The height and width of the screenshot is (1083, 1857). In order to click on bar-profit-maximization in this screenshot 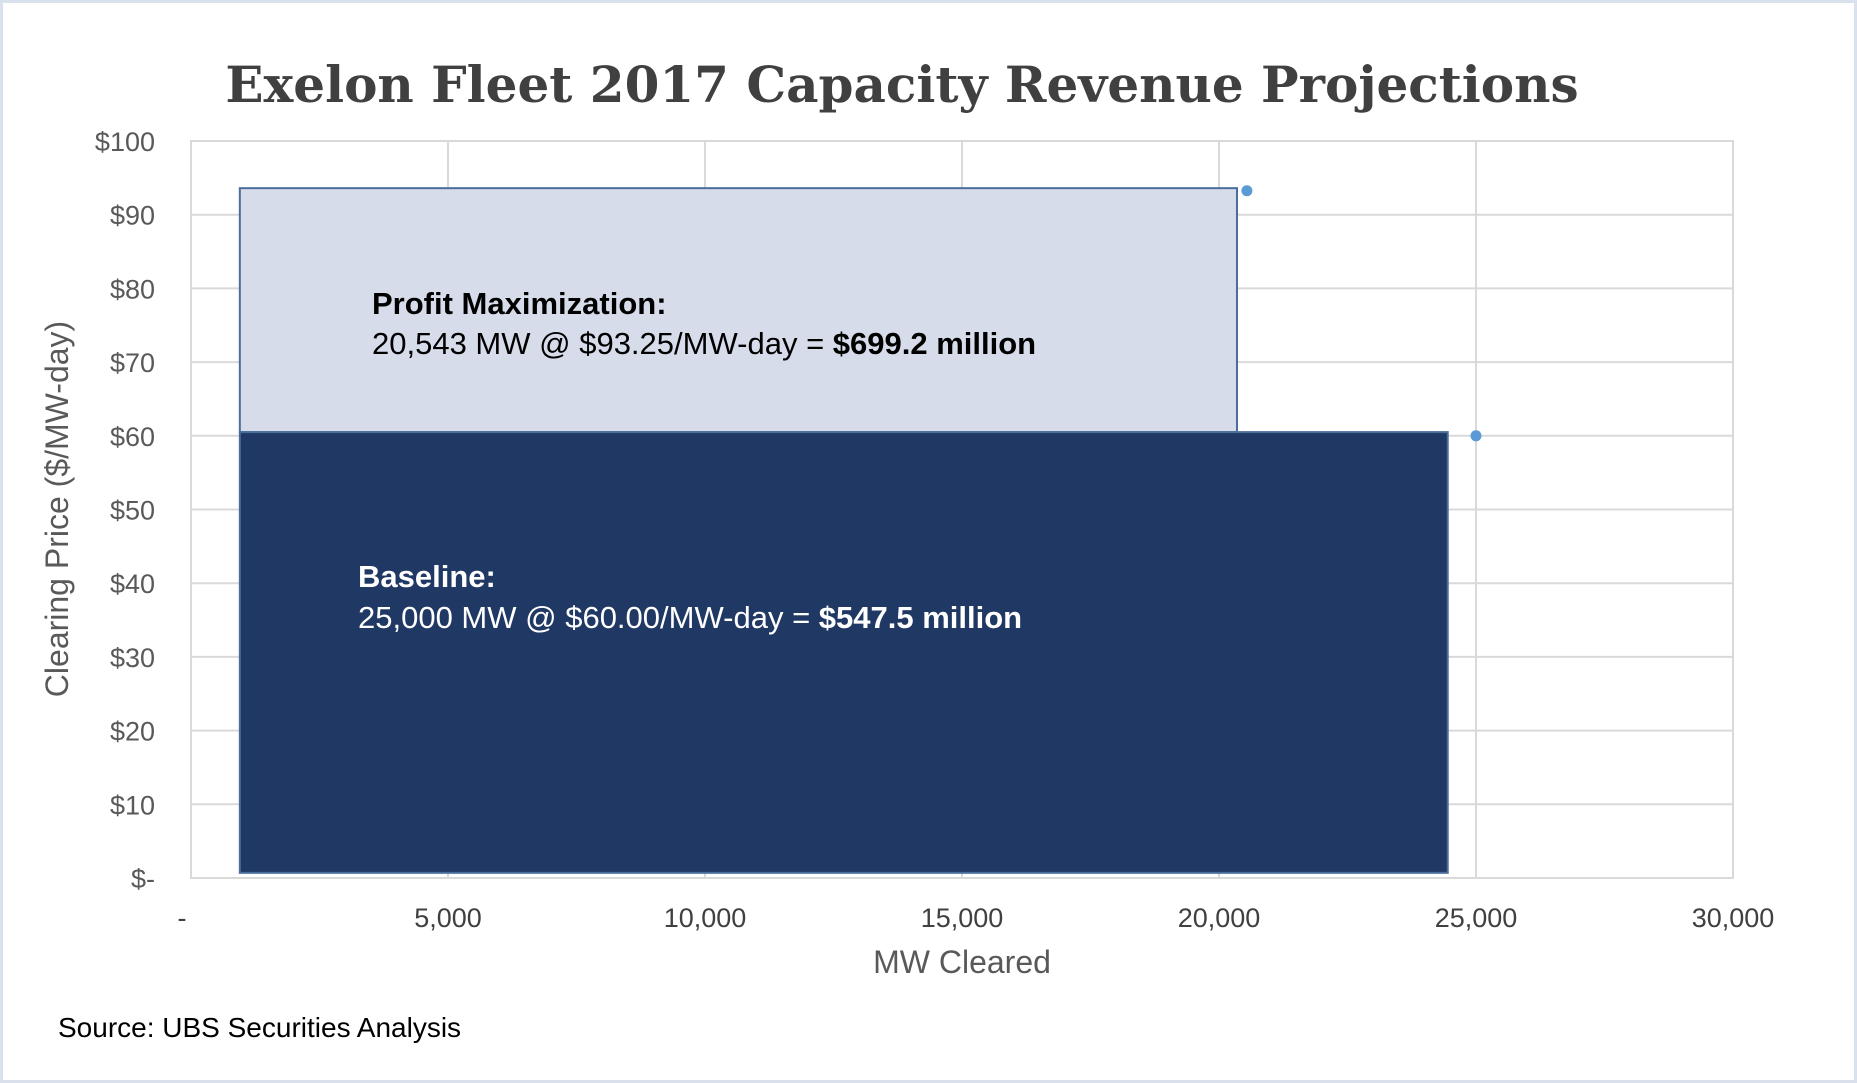, I will do `click(738, 310)`.